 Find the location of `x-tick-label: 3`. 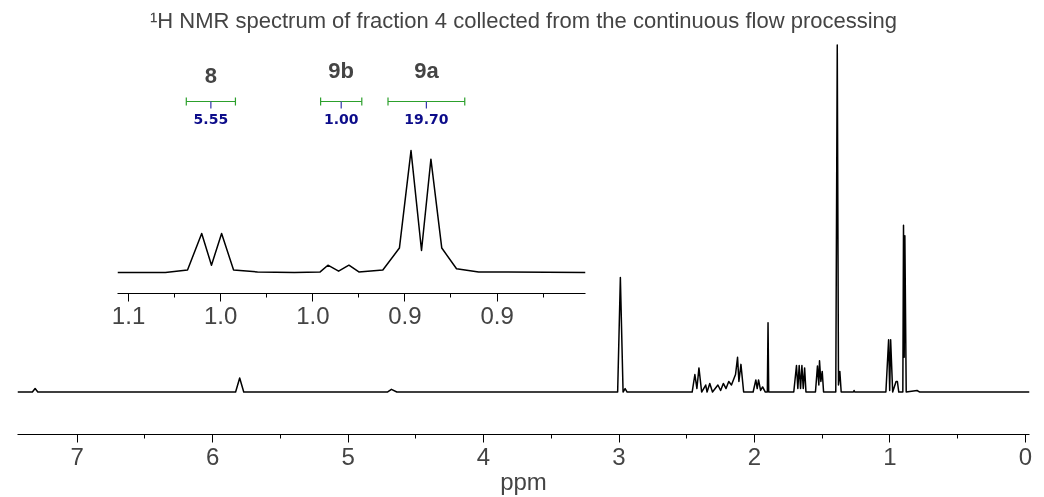

x-tick-label: 3 is located at coordinates (619, 456).